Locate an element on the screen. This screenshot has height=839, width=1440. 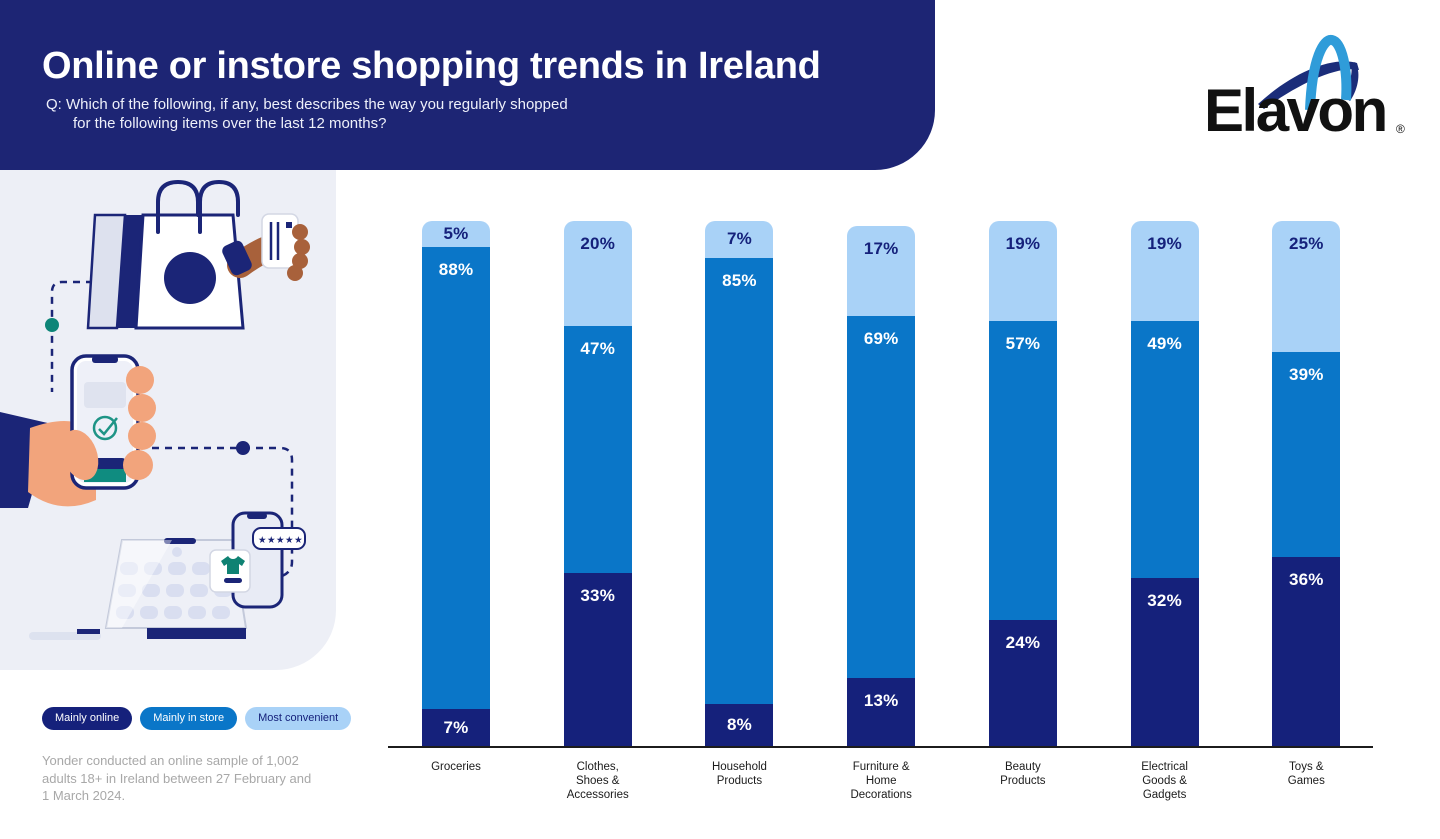
navy-dot is located at coordinates (243, 448).